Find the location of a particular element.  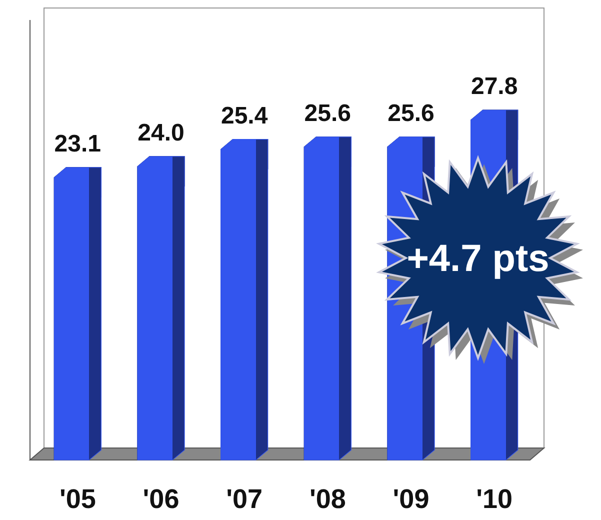

x-tick-label: '10 is located at coordinates (494, 499).